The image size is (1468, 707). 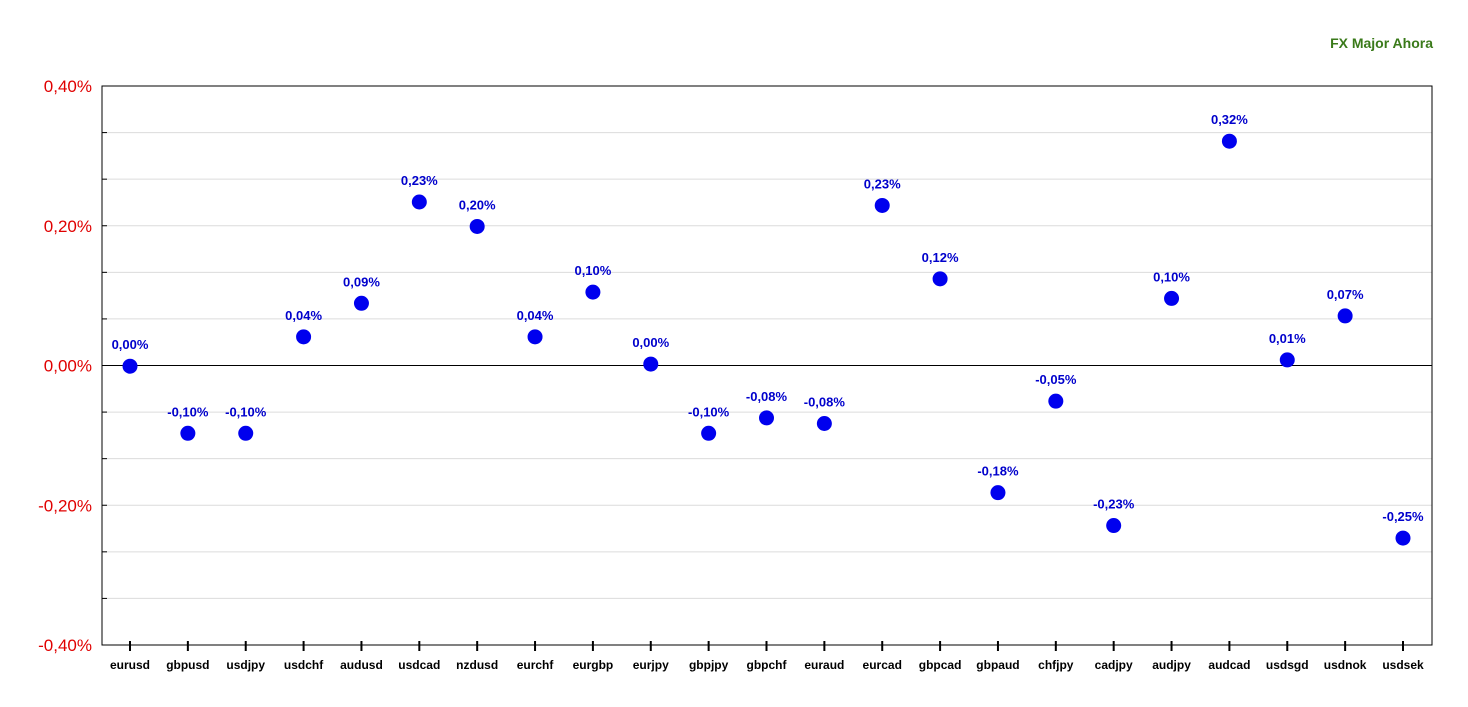 What do you see at coordinates (68, 226) in the screenshot?
I see `y-tick-label: 0,20%` at bounding box center [68, 226].